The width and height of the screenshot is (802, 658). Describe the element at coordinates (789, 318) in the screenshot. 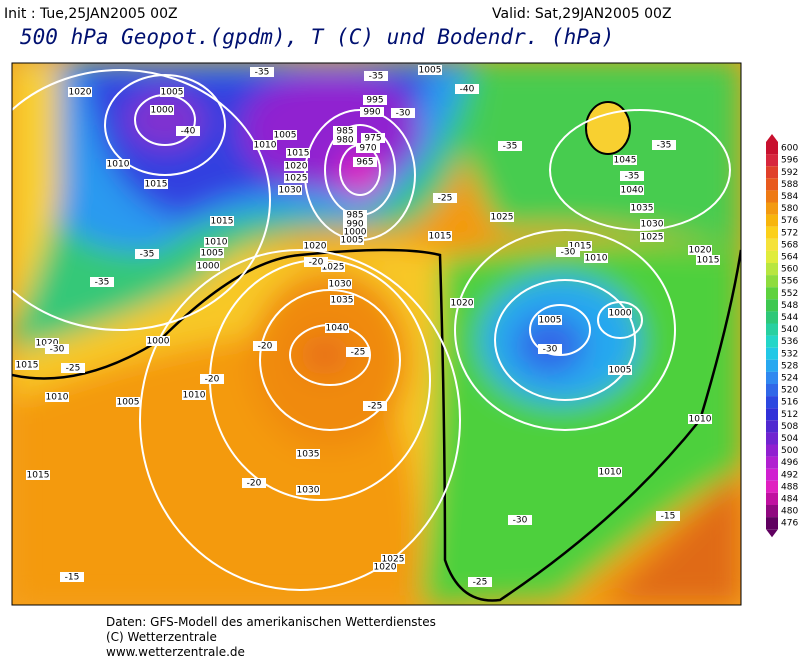

I see `colorbar-label: 544` at that location.